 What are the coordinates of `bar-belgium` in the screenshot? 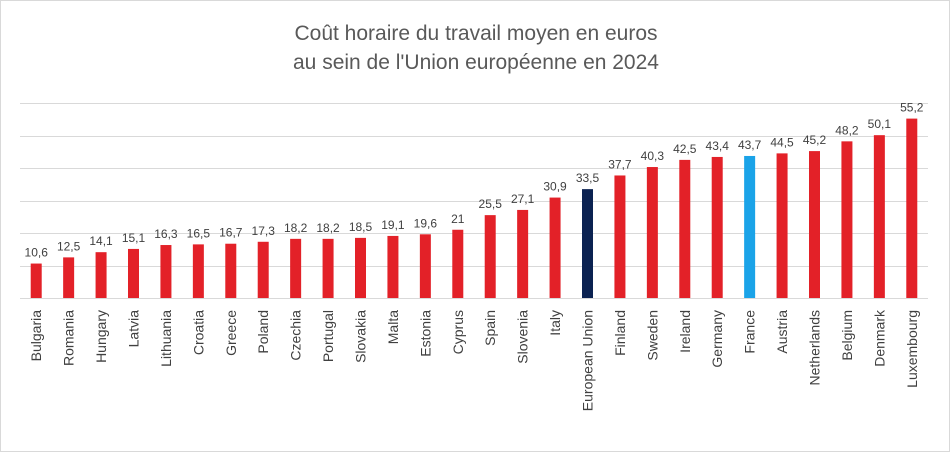 It's located at (847, 219).